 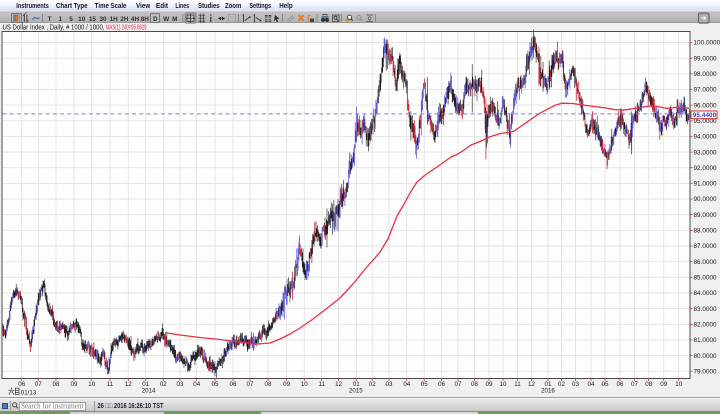 What do you see at coordinates (706, 371) in the screenshot?
I see `svg-text: 79.0000` at bounding box center [706, 371].